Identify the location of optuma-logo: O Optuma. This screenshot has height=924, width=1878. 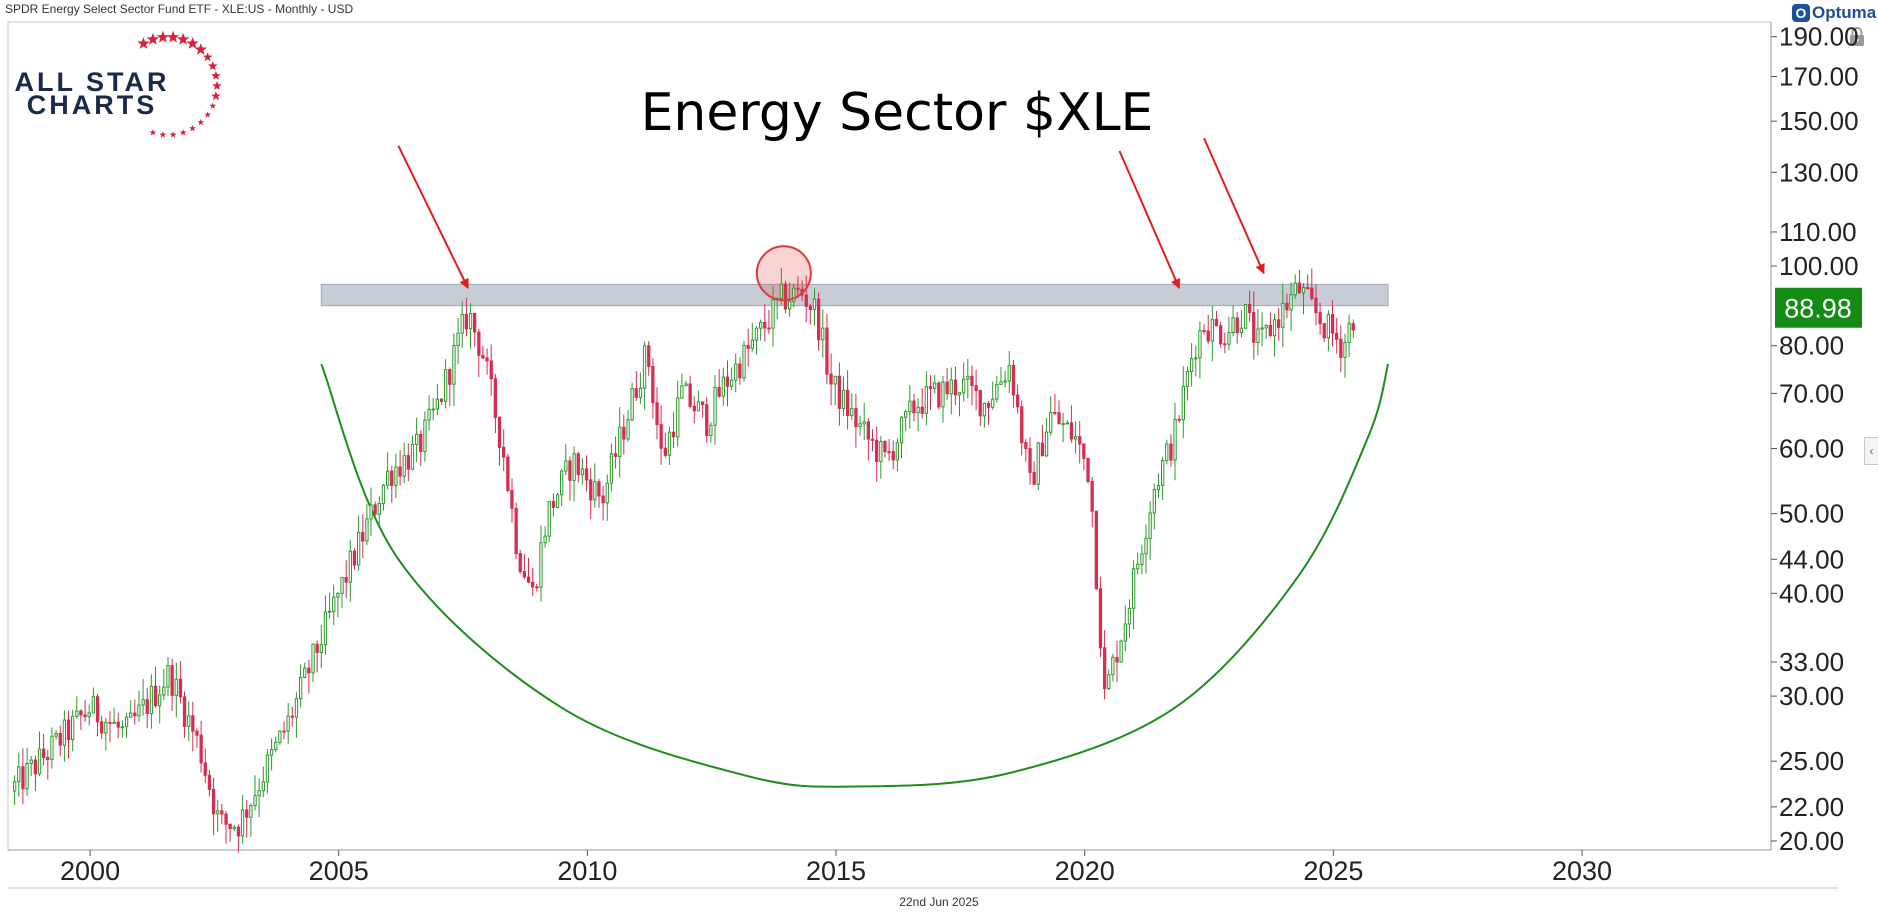
(1834, 13).